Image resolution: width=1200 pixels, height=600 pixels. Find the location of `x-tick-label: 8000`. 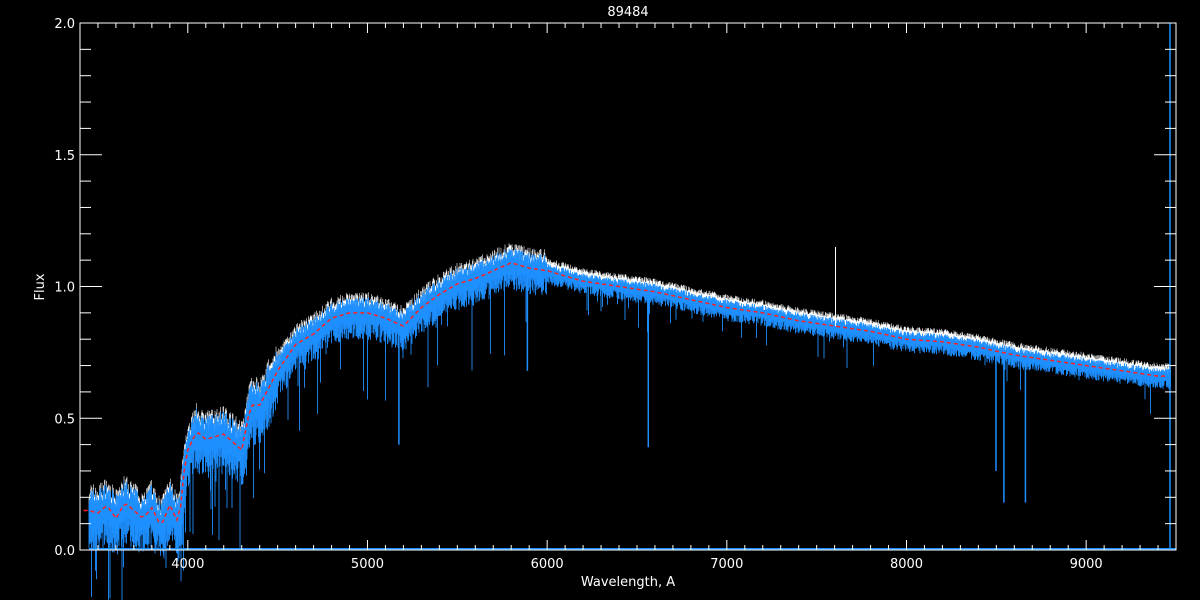

x-tick-label: 8000 is located at coordinates (906, 564).